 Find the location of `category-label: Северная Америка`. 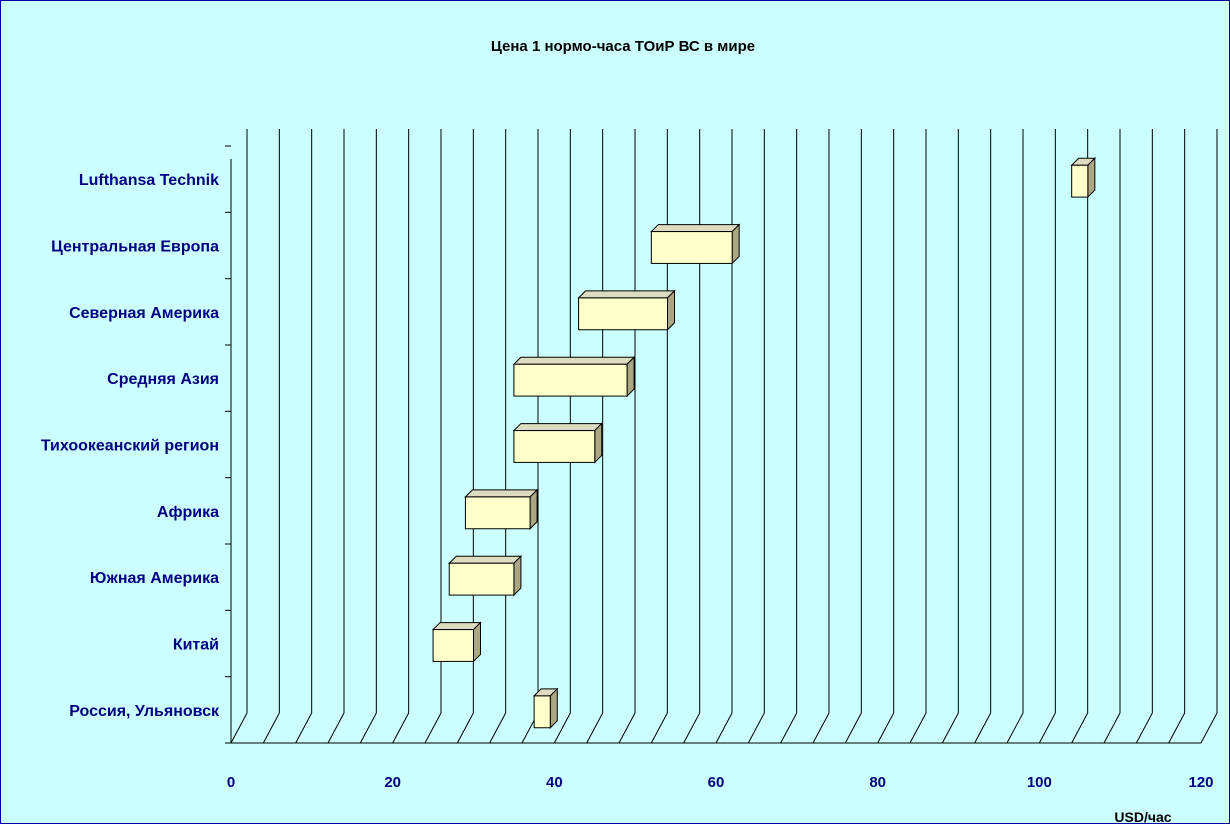

category-label: Северная Америка is located at coordinates (144, 313).